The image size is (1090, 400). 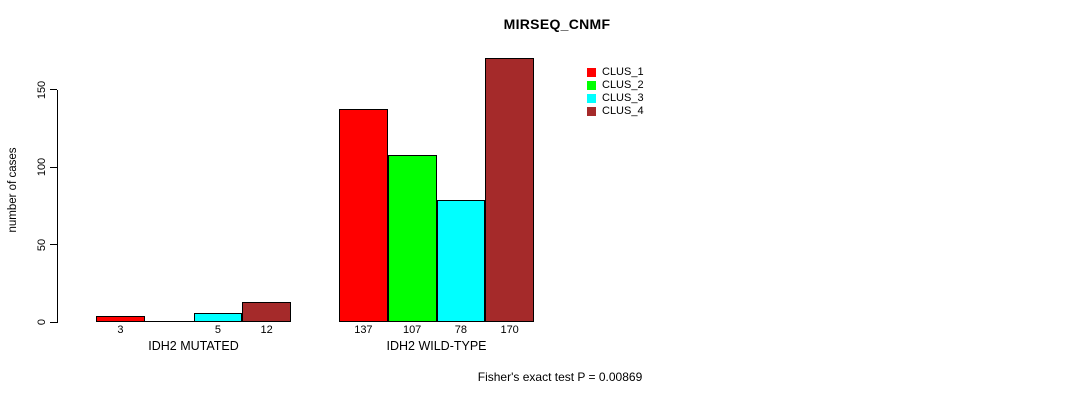 What do you see at coordinates (42, 167) in the screenshot?
I see `y-axis-tick-label: 100` at bounding box center [42, 167].